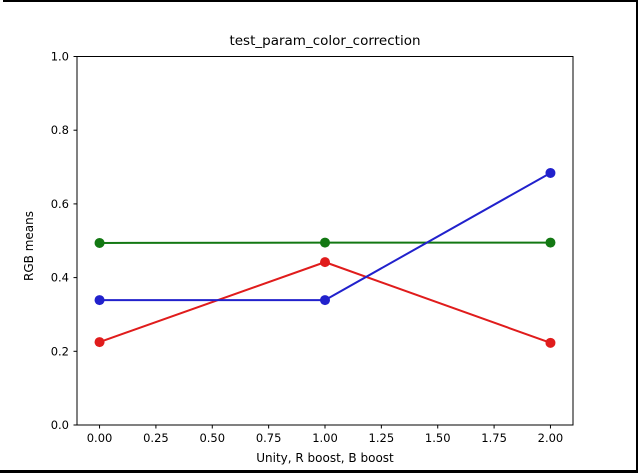  I want to click on y-tick-label: 1.0, so click(60, 57).